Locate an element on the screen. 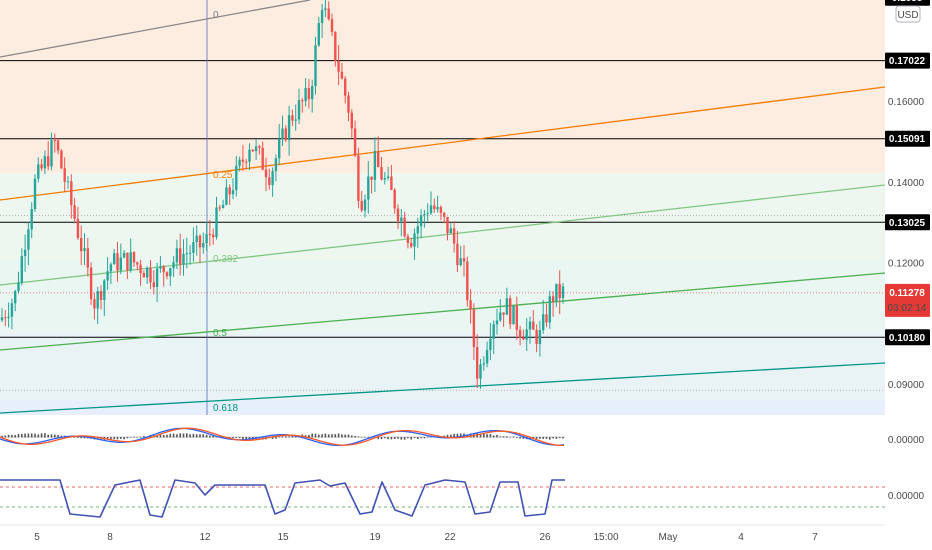  time-tick-label: 19 is located at coordinates (375, 537).